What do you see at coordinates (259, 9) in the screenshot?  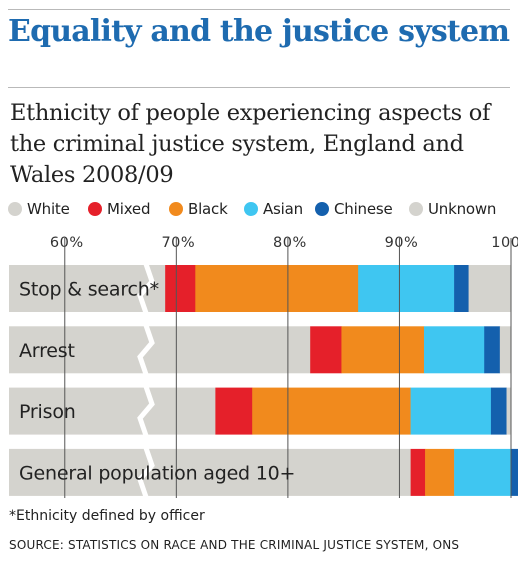 I see `top-rule` at bounding box center [259, 9].